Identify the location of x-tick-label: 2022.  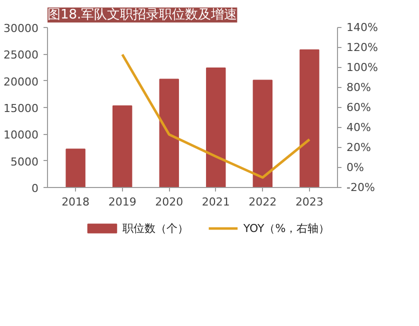
(262, 202).